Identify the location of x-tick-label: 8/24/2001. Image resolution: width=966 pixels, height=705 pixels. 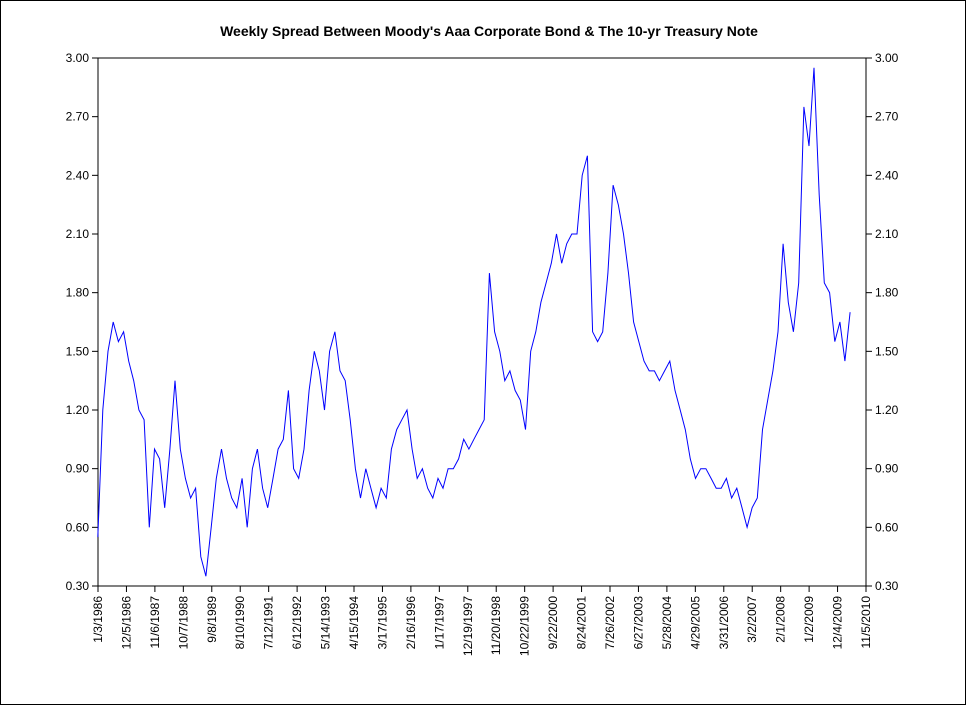
(582, 623).